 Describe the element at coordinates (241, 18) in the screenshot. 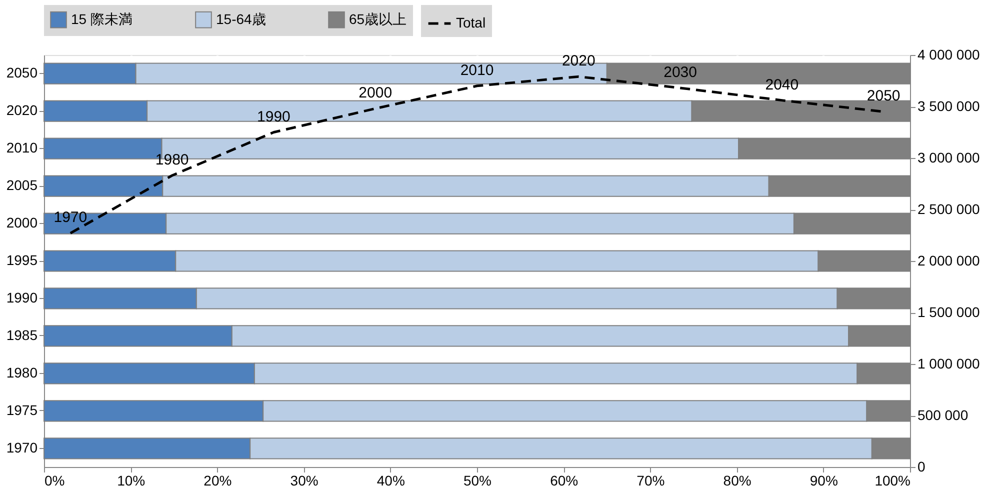

I see `legend-label: 15-64歳` at that location.